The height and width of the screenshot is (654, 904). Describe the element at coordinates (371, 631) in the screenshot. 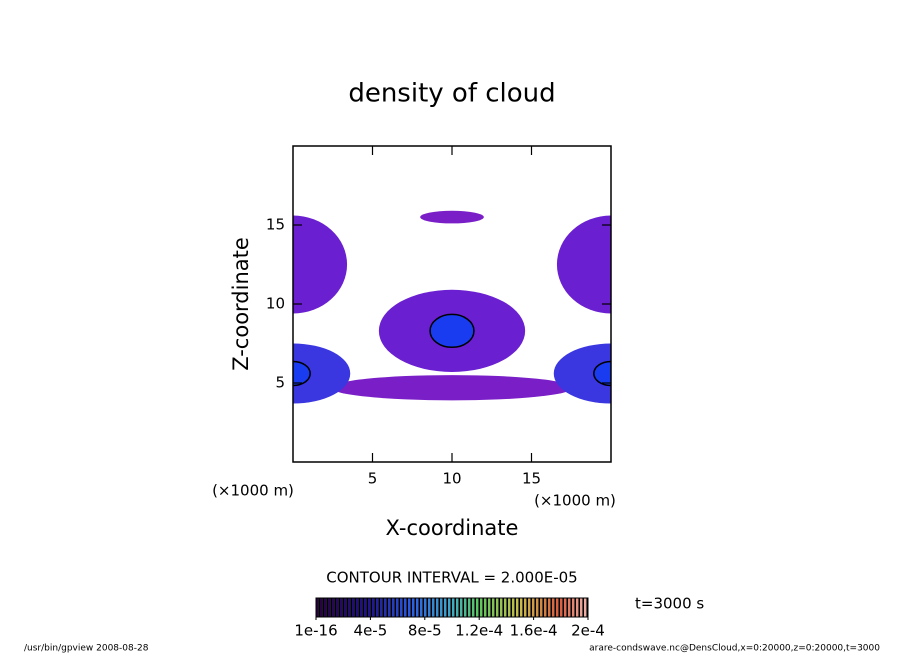

I see `colorbar-tick-label: 4e-5` at that location.